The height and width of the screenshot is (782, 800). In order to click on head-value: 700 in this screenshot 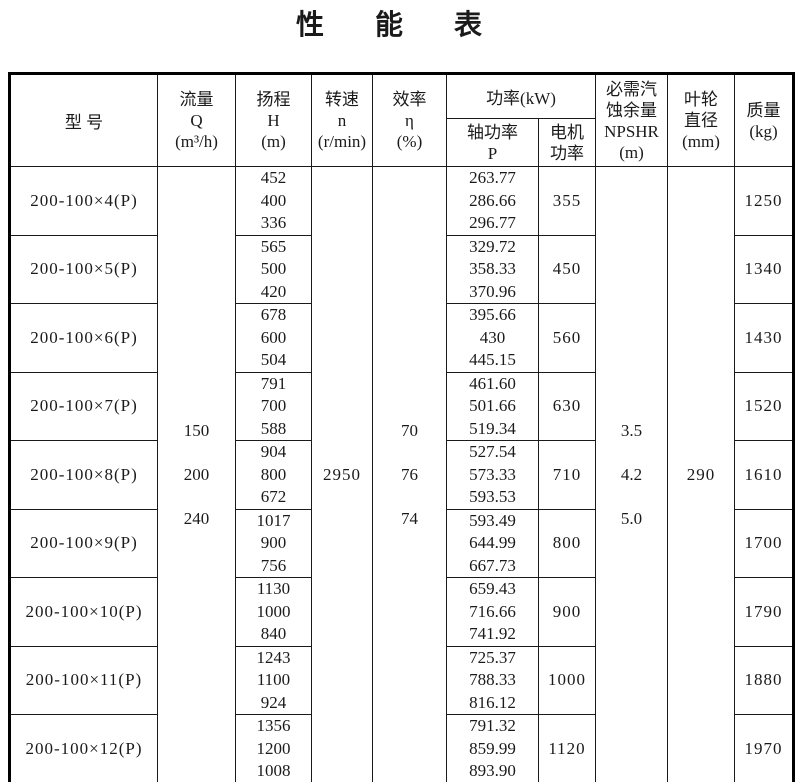, I will do `click(273, 405)`.